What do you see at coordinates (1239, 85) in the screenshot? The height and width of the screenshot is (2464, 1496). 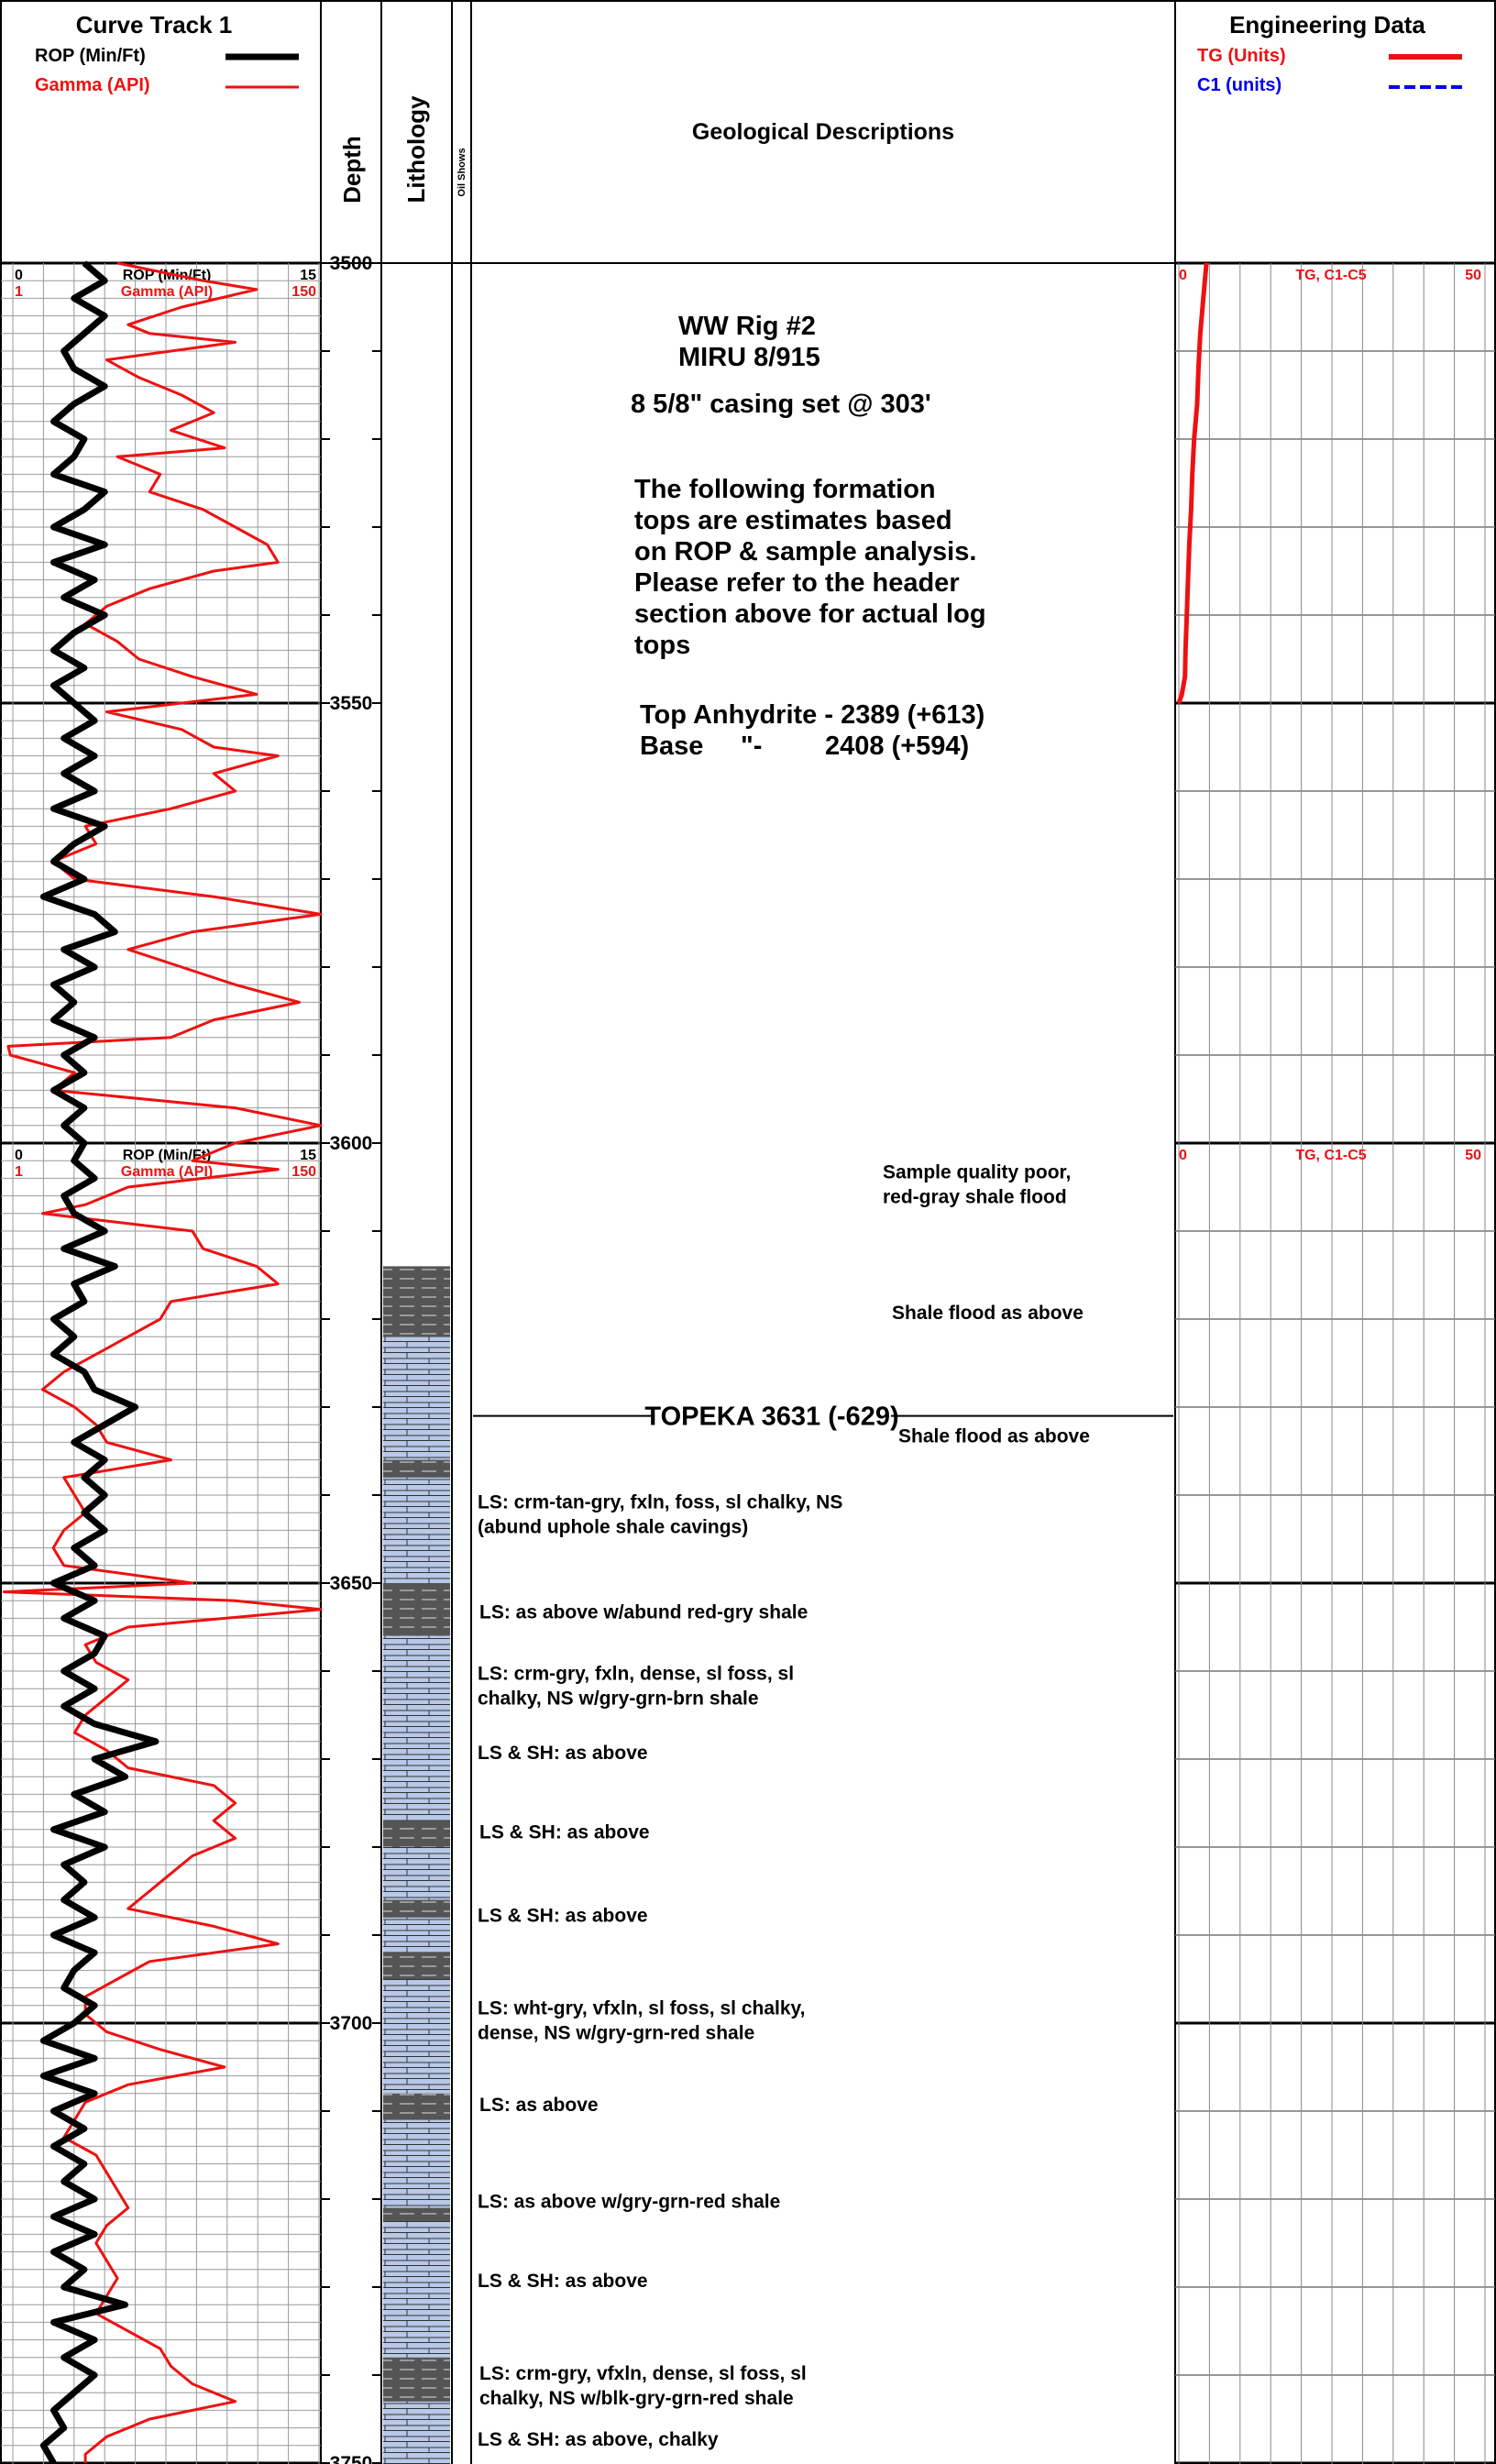 I see `c1-legend-label: C1 (units)` at bounding box center [1239, 85].